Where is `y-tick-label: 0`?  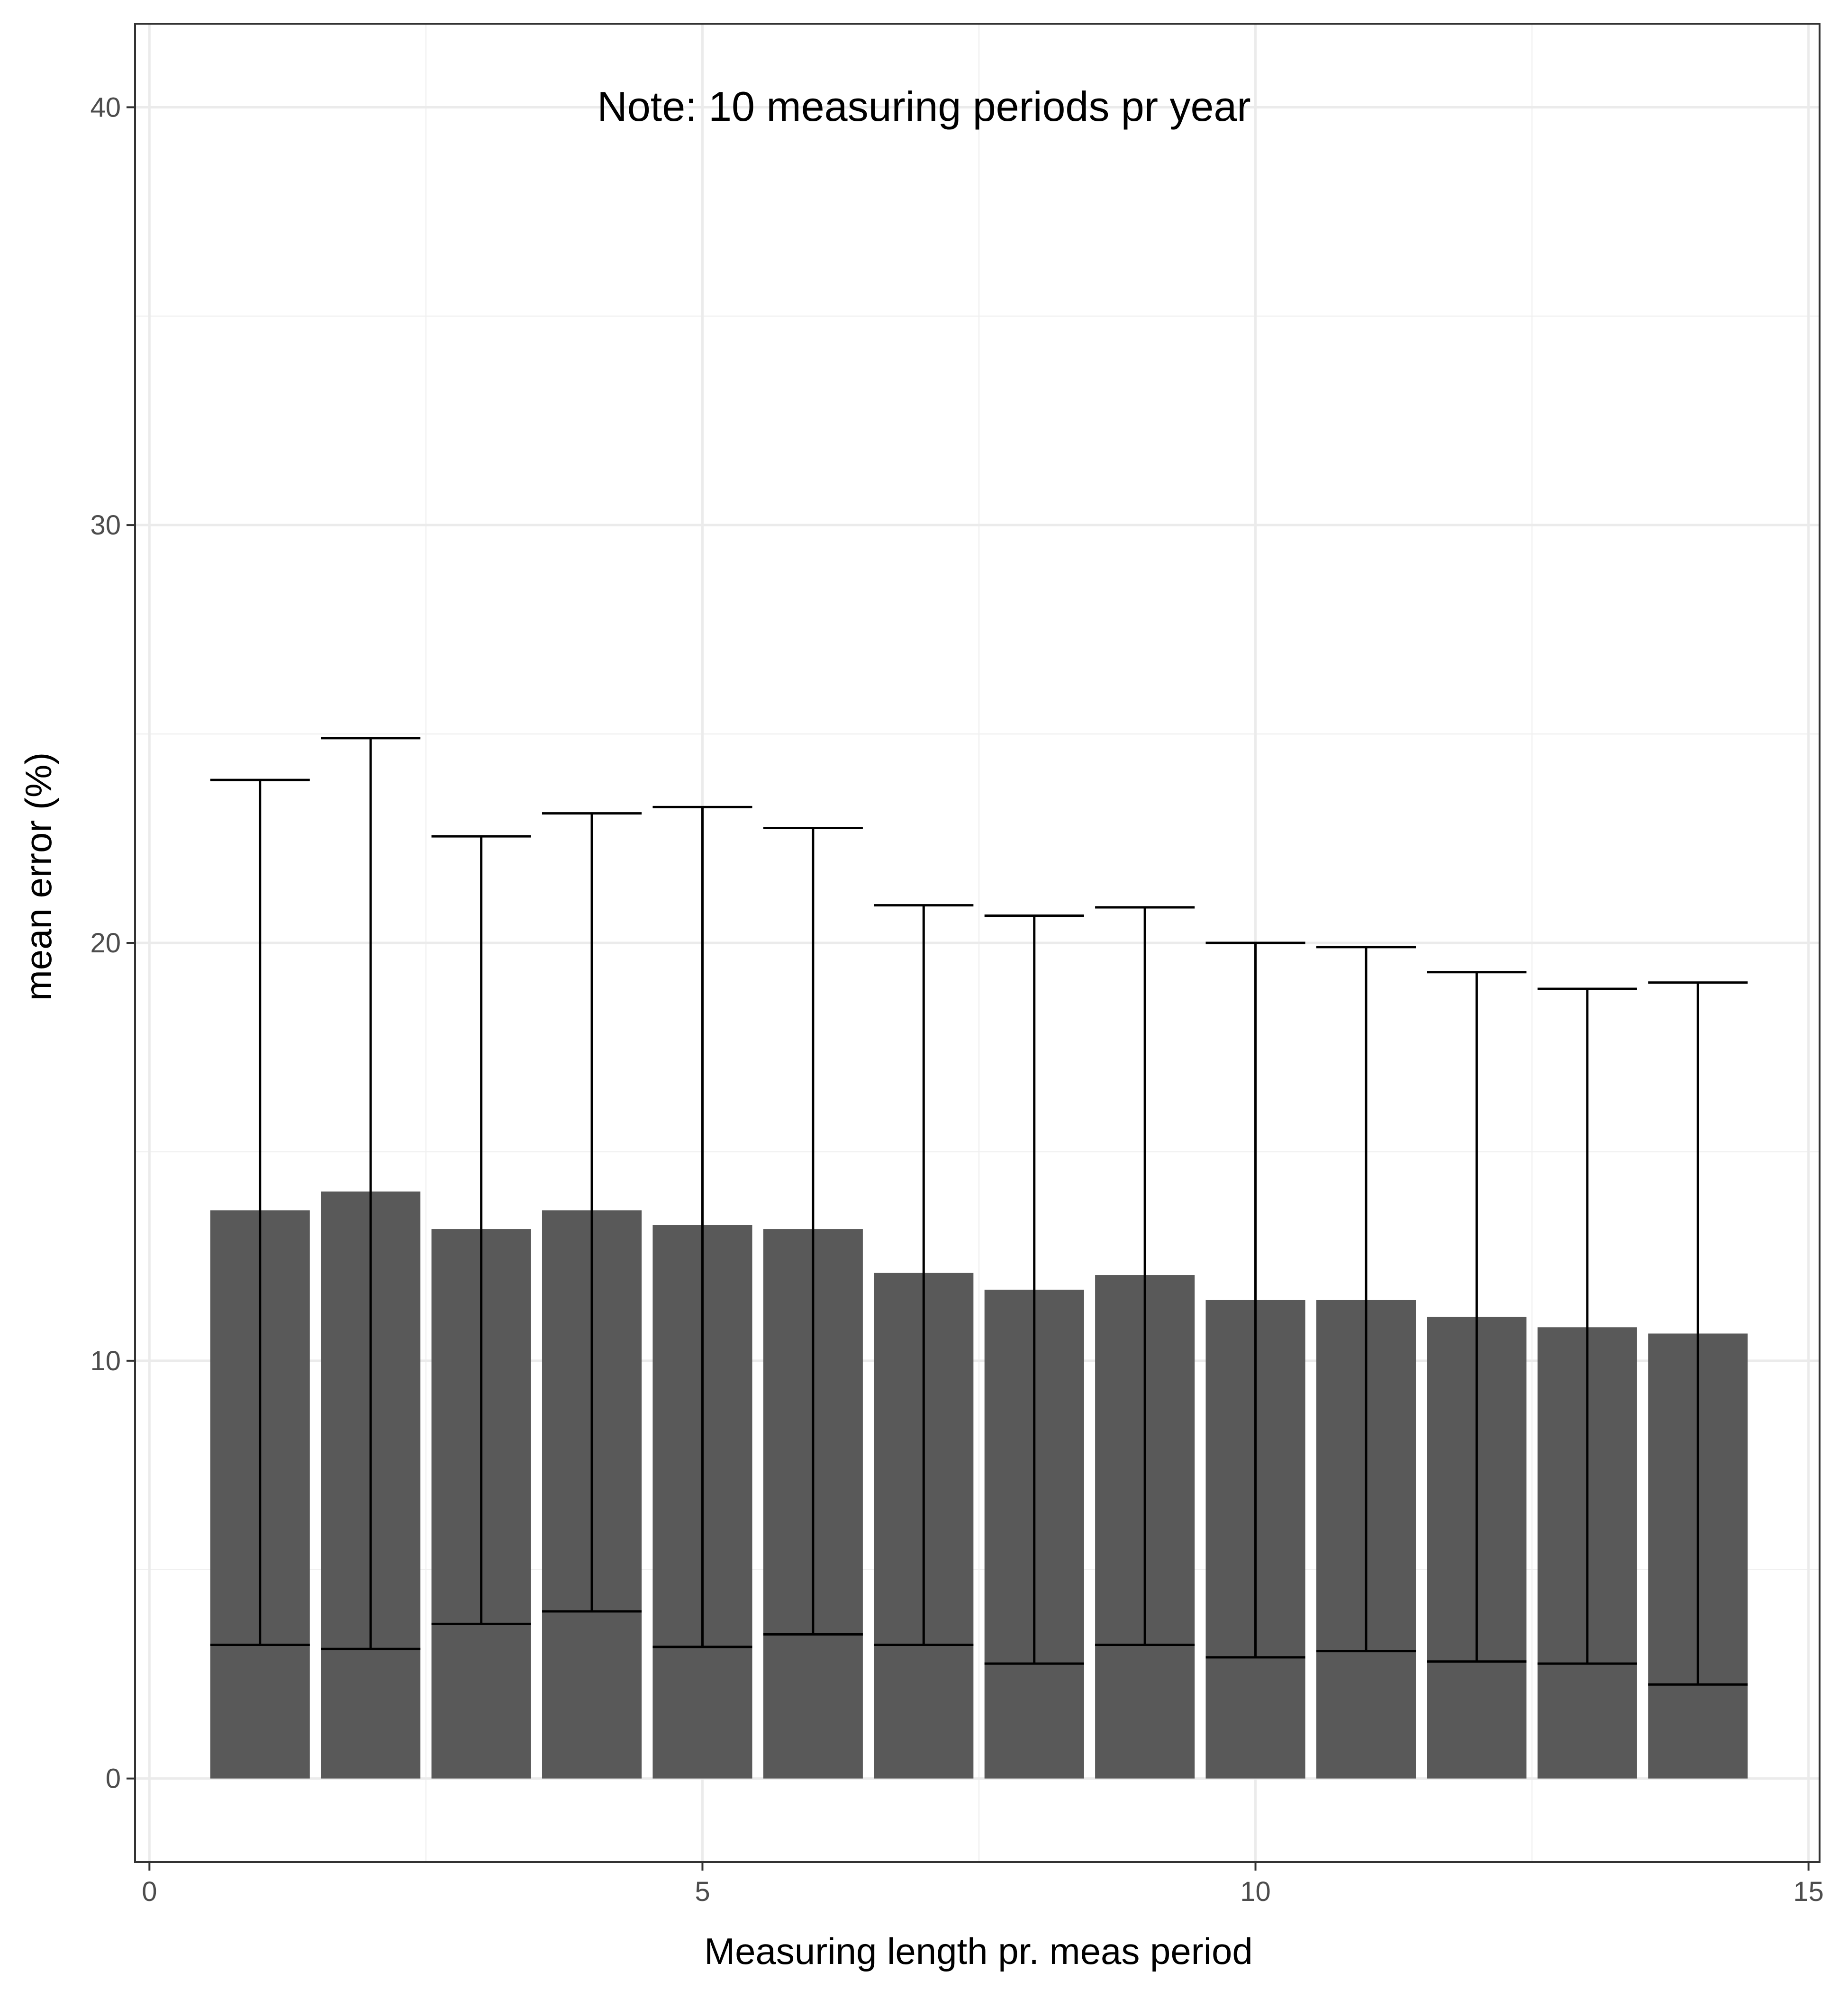 y-tick-label: 0 is located at coordinates (114, 1779).